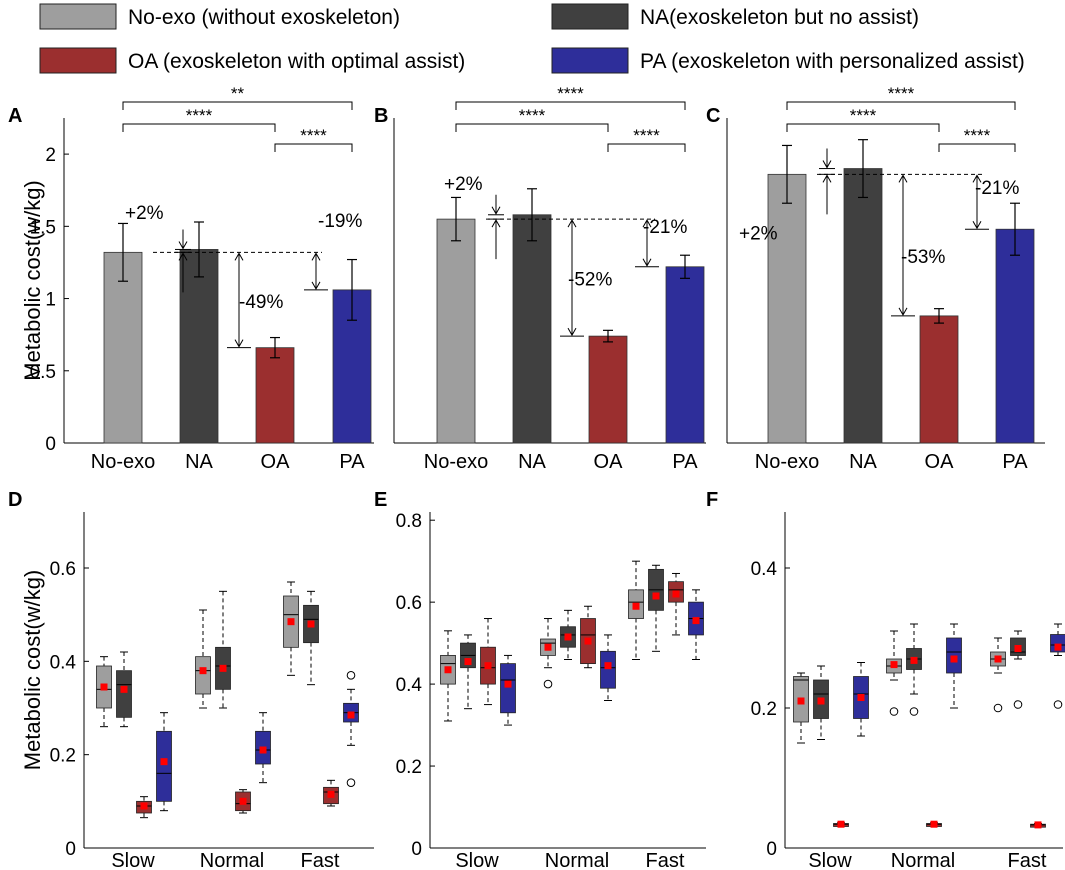  What do you see at coordinates (261, 302) in the screenshot?
I see `annotation-label: -49%` at bounding box center [261, 302].